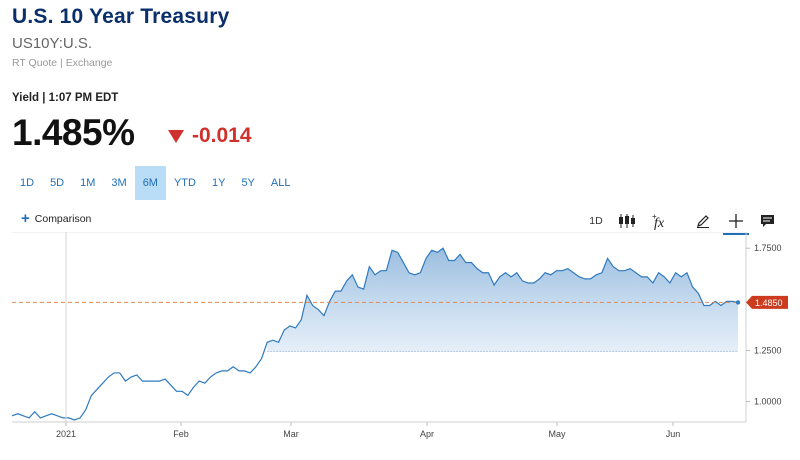 The image size is (800, 460). Describe the element at coordinates (596, 221) in the screenshot. I see `interval-button: 1D` at that location.